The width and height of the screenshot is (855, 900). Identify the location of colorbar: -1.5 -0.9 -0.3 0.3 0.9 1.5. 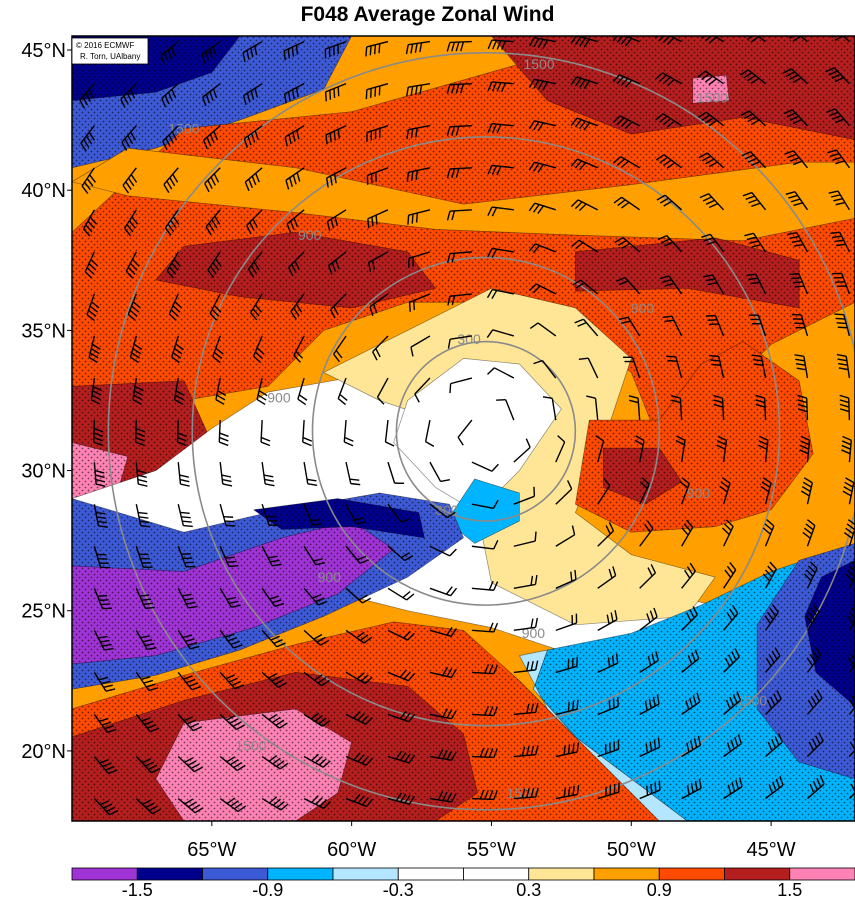
(463, 883).